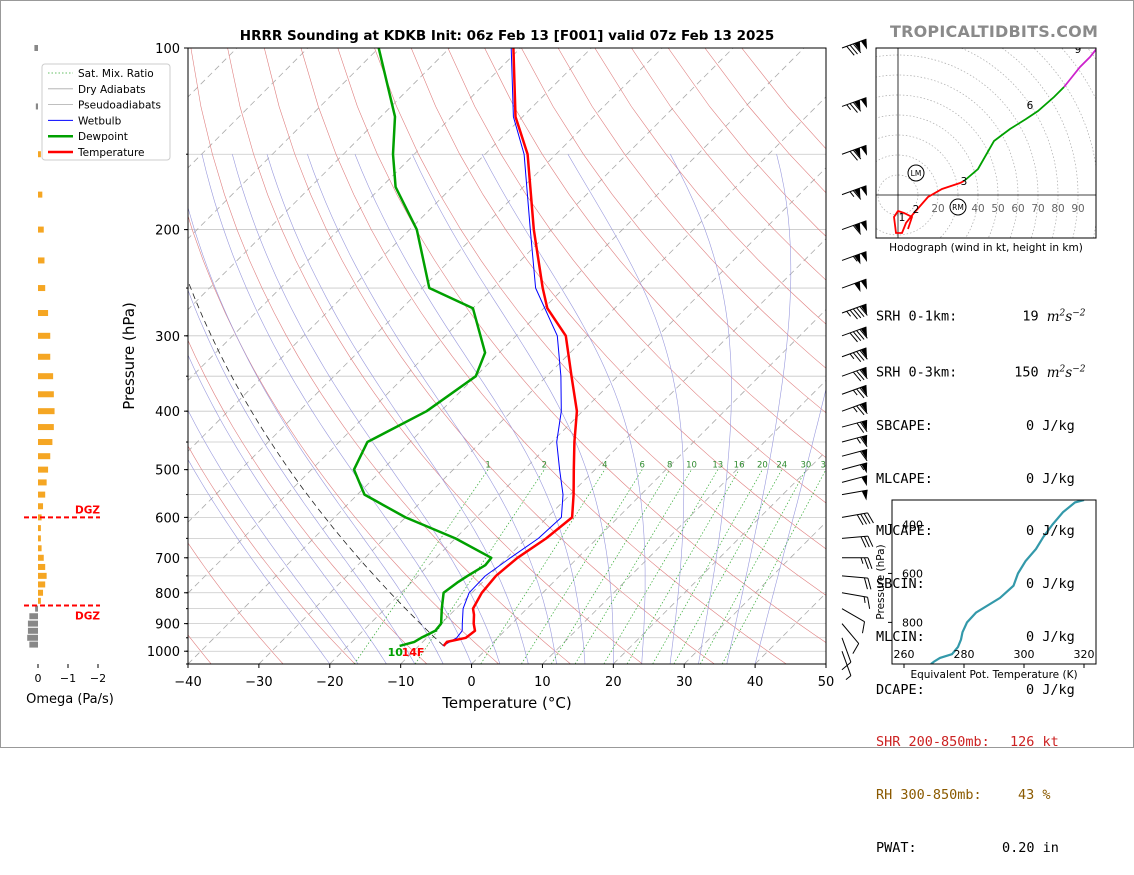 This screenshot has width=1134, height=875. I want to click on x-tick-label: −10, so click(400, 682).